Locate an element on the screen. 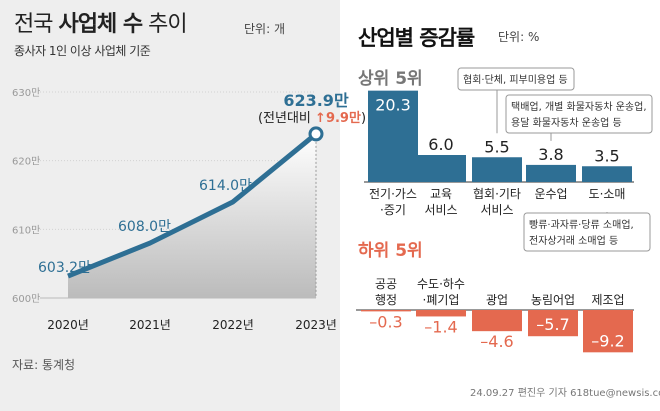 The image size is (660, 411). callout-text: 용달 화물자동차 운송업 등 is located at coordinates (566, 122).